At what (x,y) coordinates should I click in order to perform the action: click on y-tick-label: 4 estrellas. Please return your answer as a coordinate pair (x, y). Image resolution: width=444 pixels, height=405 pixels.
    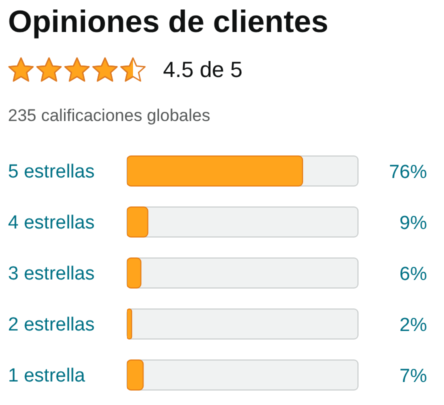
    Looking at the image, I should click on (51, 223).